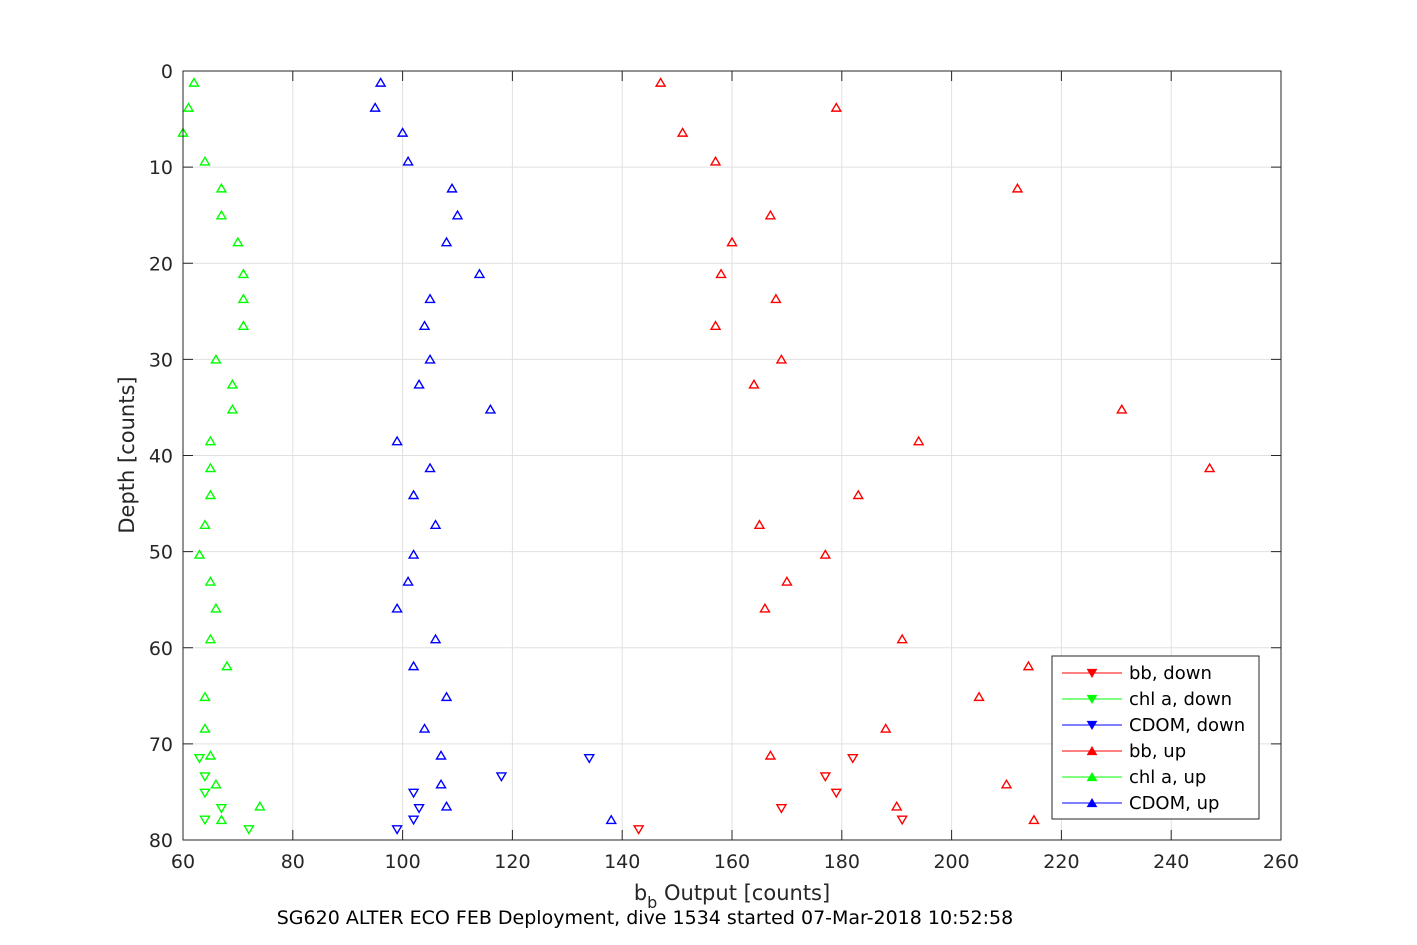 The width and height of the screenshot is (1417, 945). Describe the element at coordinates (161, 168) in the screenshot. I see `y-tick-label: 10` at that location.